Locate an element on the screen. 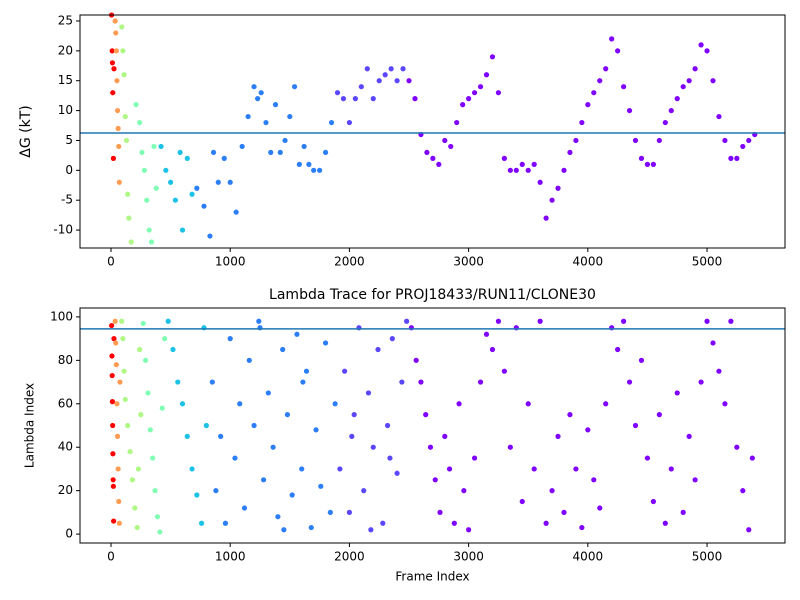 This screenshot has height=600, width=800. x-tick-label: 0 is located at coordinates (111, 262).